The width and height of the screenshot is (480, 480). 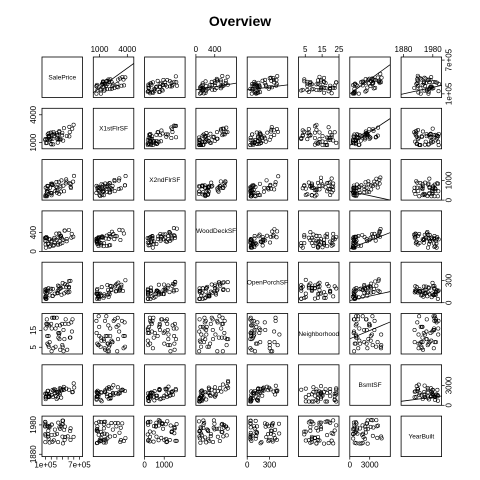 What do you see at coordinates (33, 251) in the screenshot?
I see `left-tick-label-WoodDeckSF: 0` at bounding box center [33, 251].